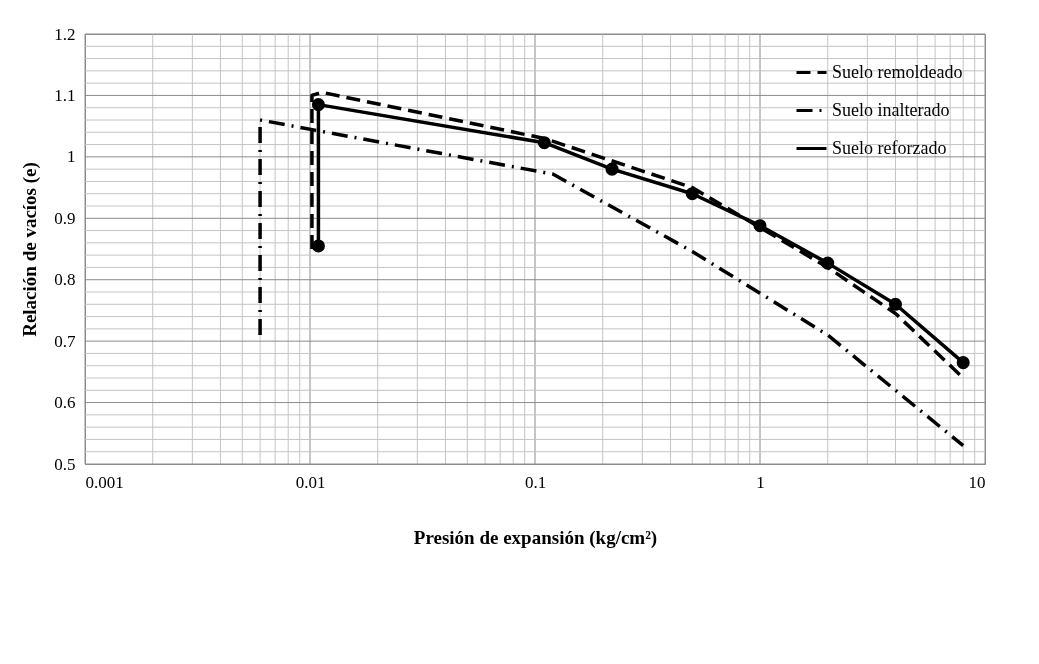 The height and width of the screenshot is (664, 1039). What do you see at coordinates (71, 157) in the screenshot?
I see `y-tick-label: 1` at bounding box center [71, 157].